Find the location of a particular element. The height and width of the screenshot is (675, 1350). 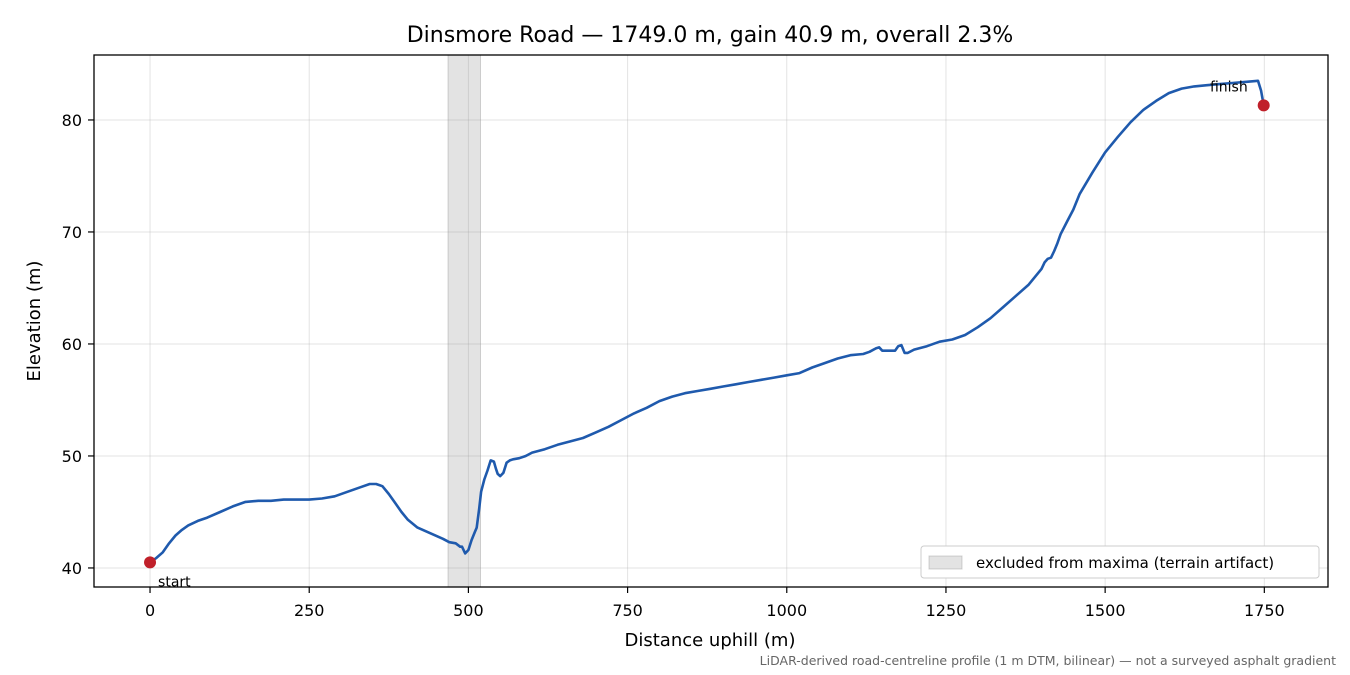

annotation-start: start is located at coordinates (174, 582).